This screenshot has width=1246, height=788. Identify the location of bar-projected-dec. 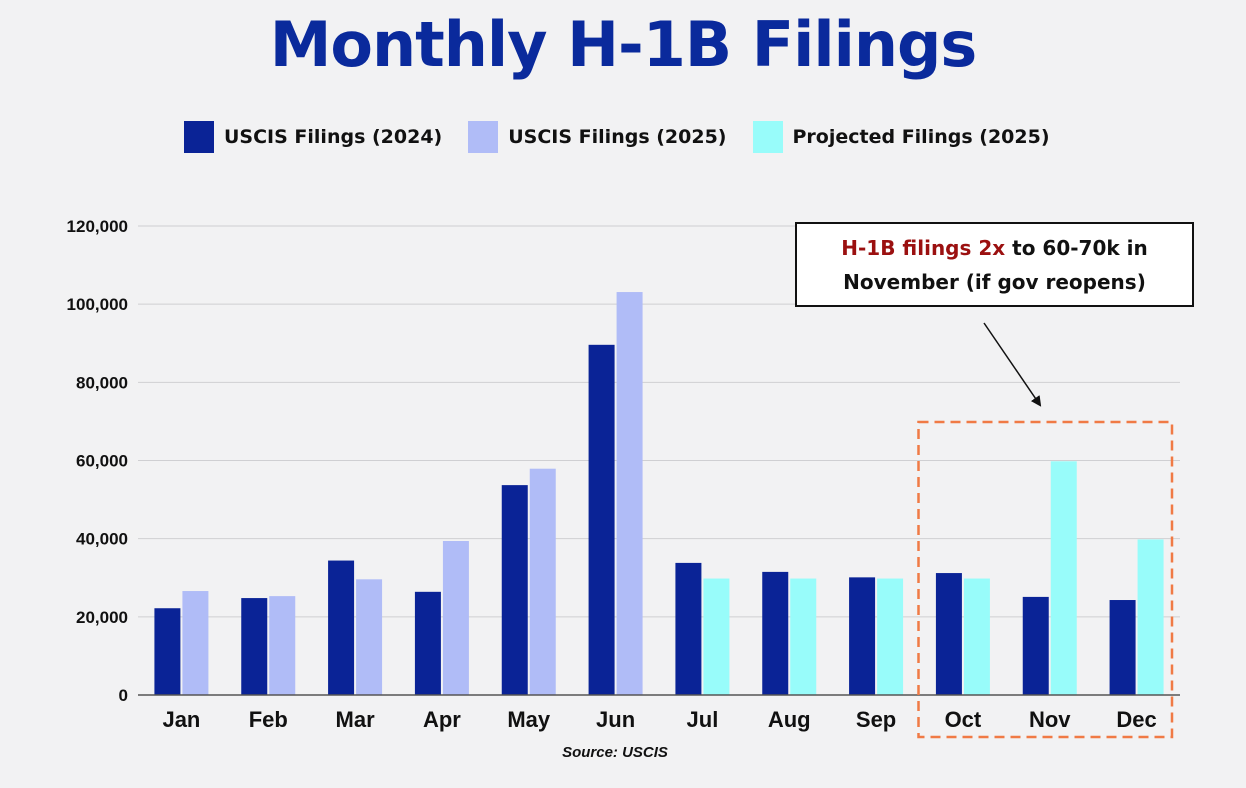
(1150, 617).